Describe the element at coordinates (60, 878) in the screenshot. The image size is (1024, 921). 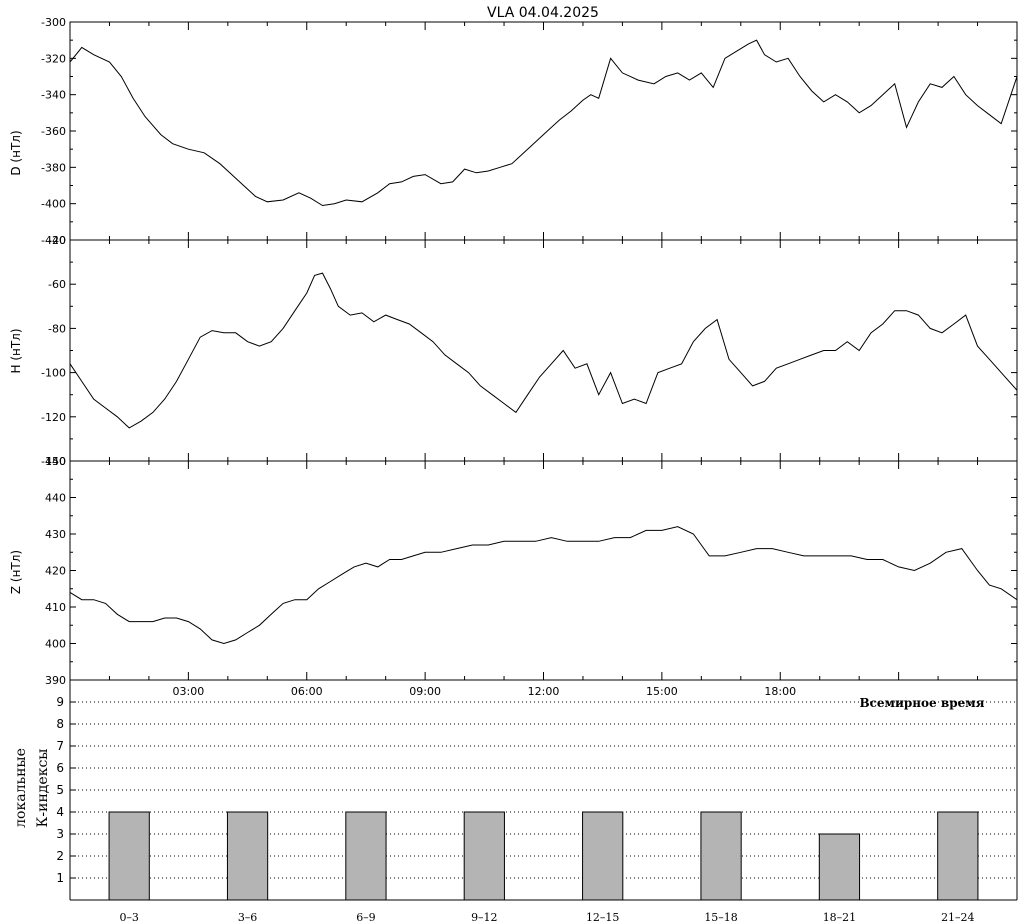
I see `k-ytick-label: 1` at that location.